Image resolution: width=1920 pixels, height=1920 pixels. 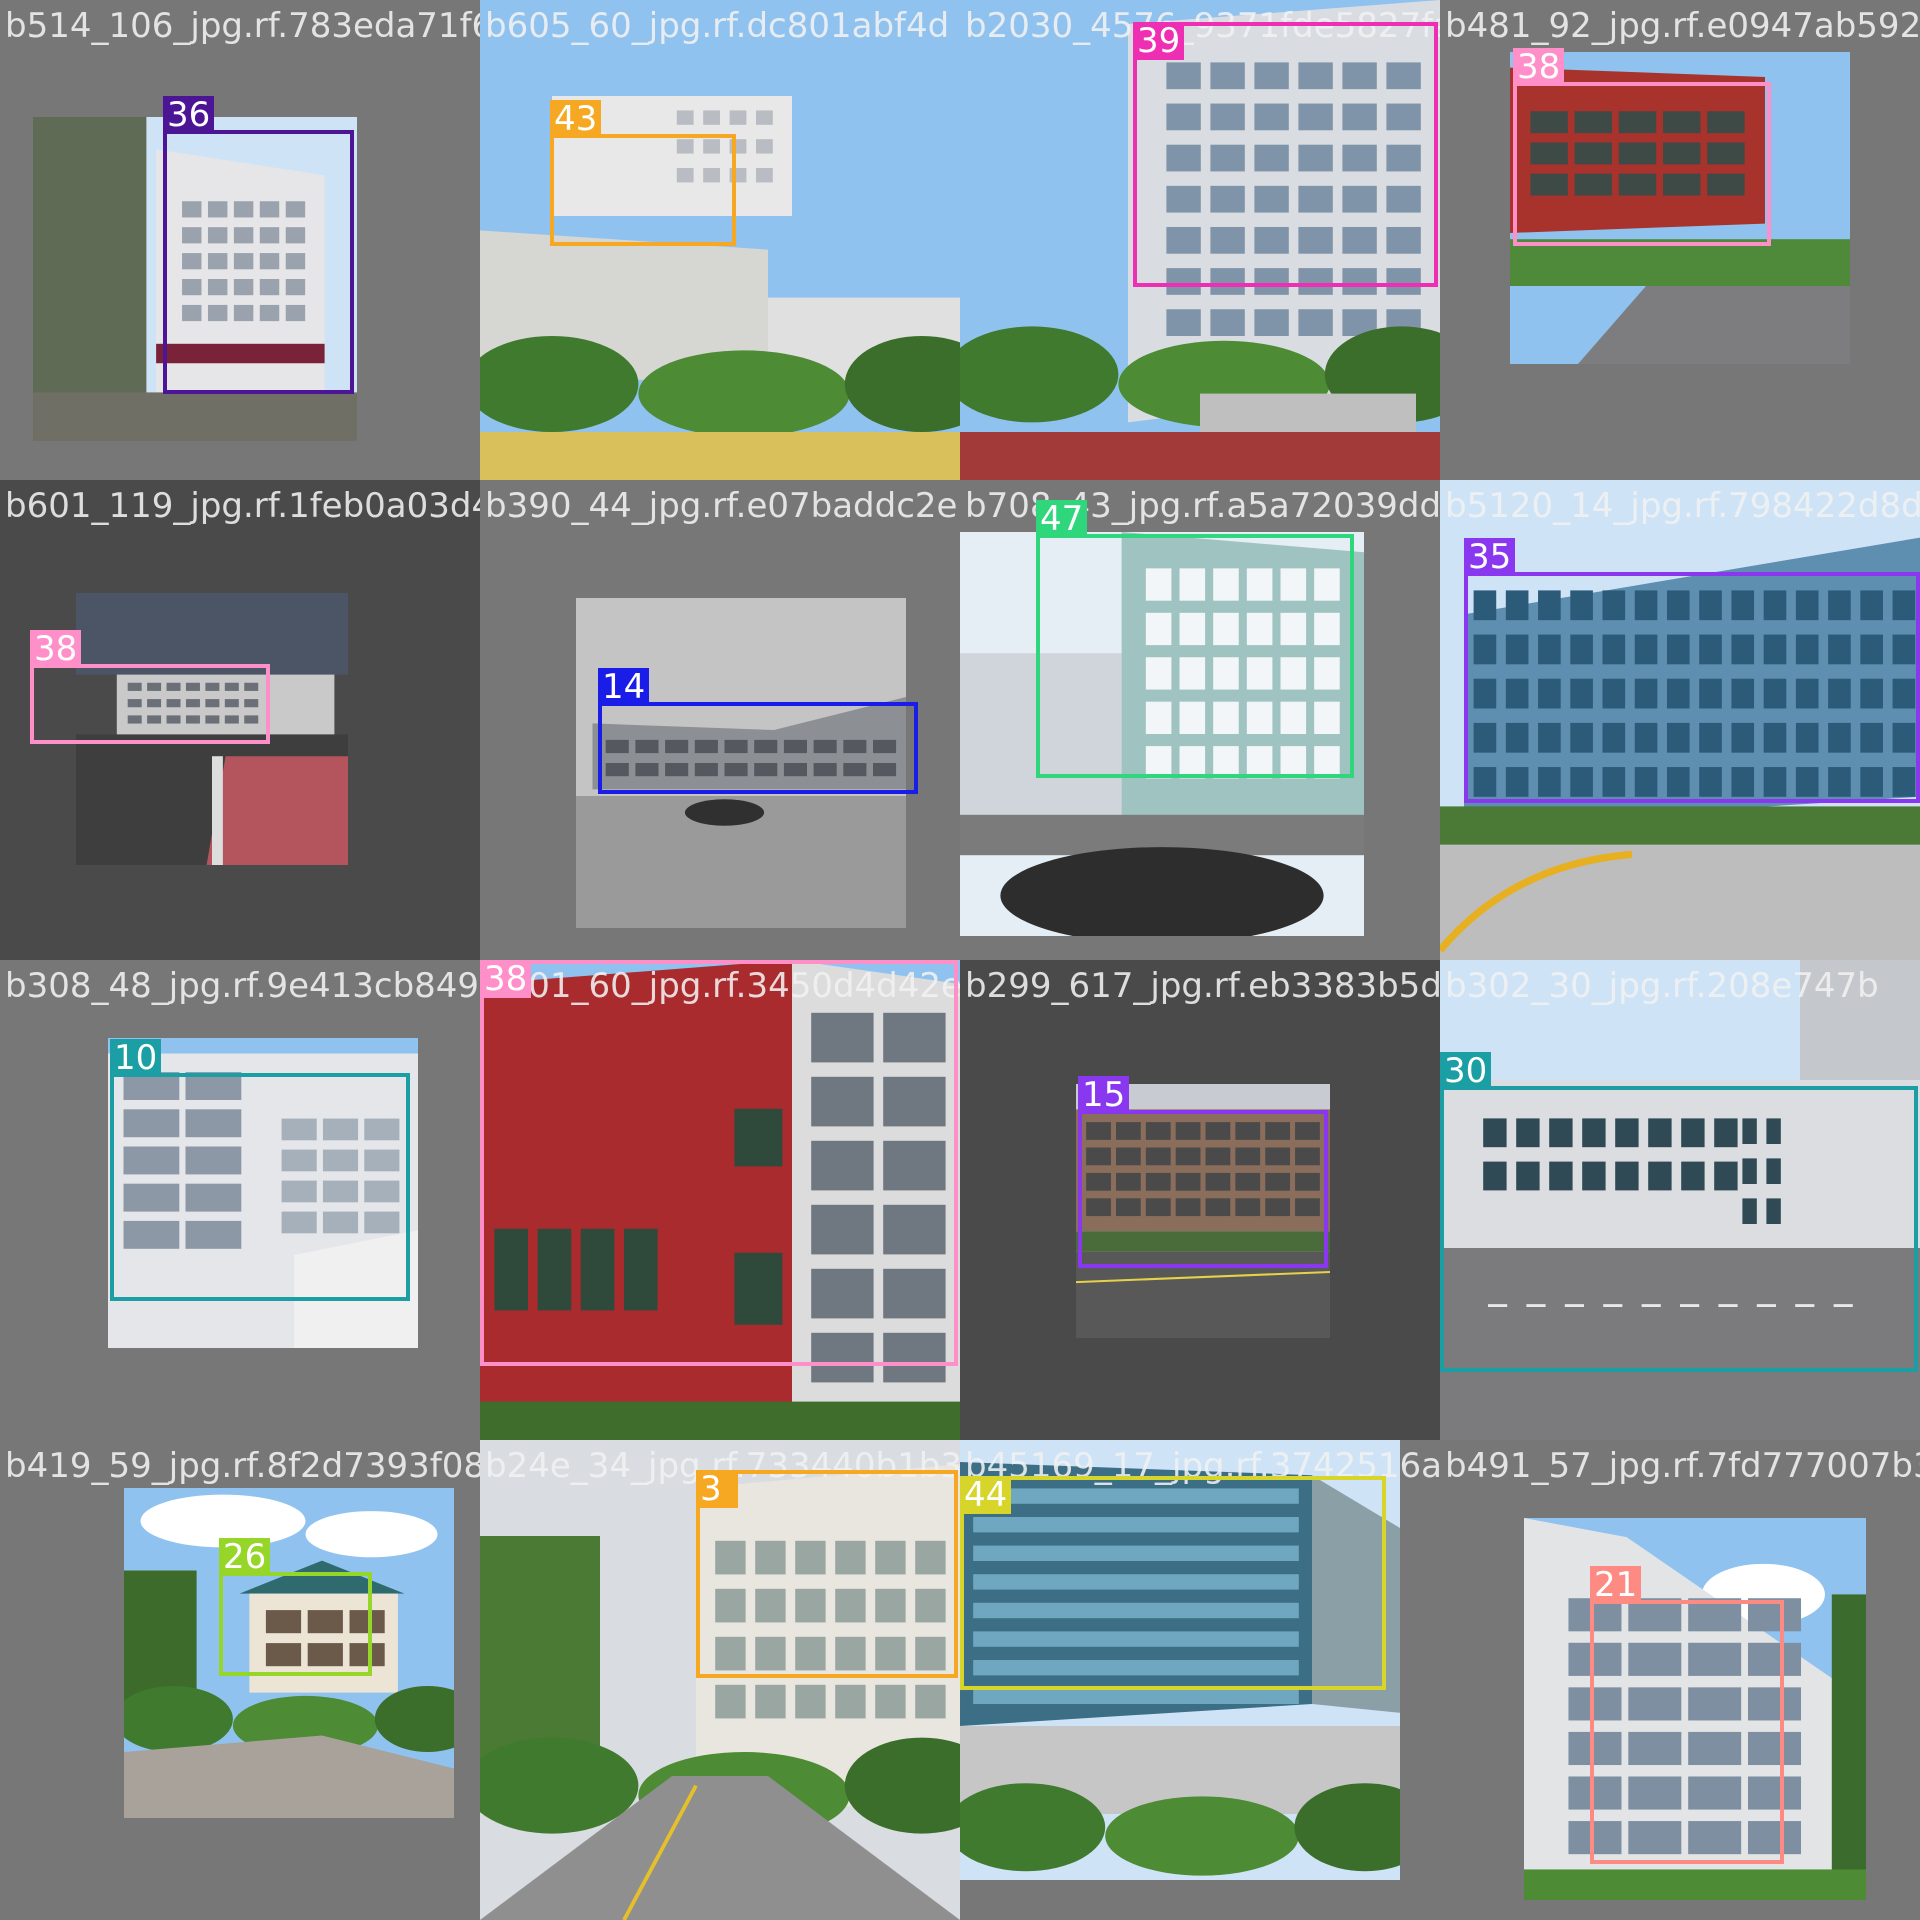 I want to click on image-filename: b299_617_jpg.rf.eb3383b5da, so click(x=1202, y=986).